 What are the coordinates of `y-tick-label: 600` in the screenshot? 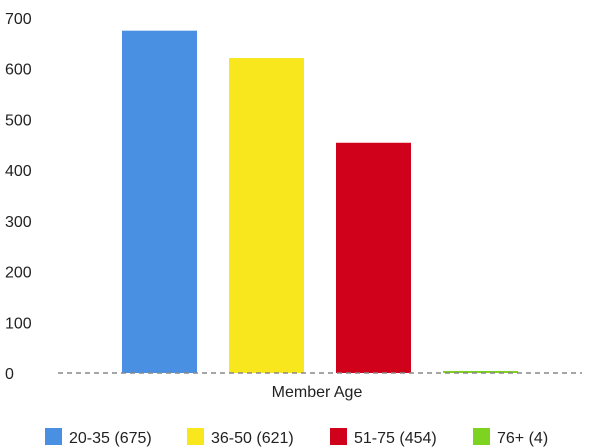 It's located at (18, 70).